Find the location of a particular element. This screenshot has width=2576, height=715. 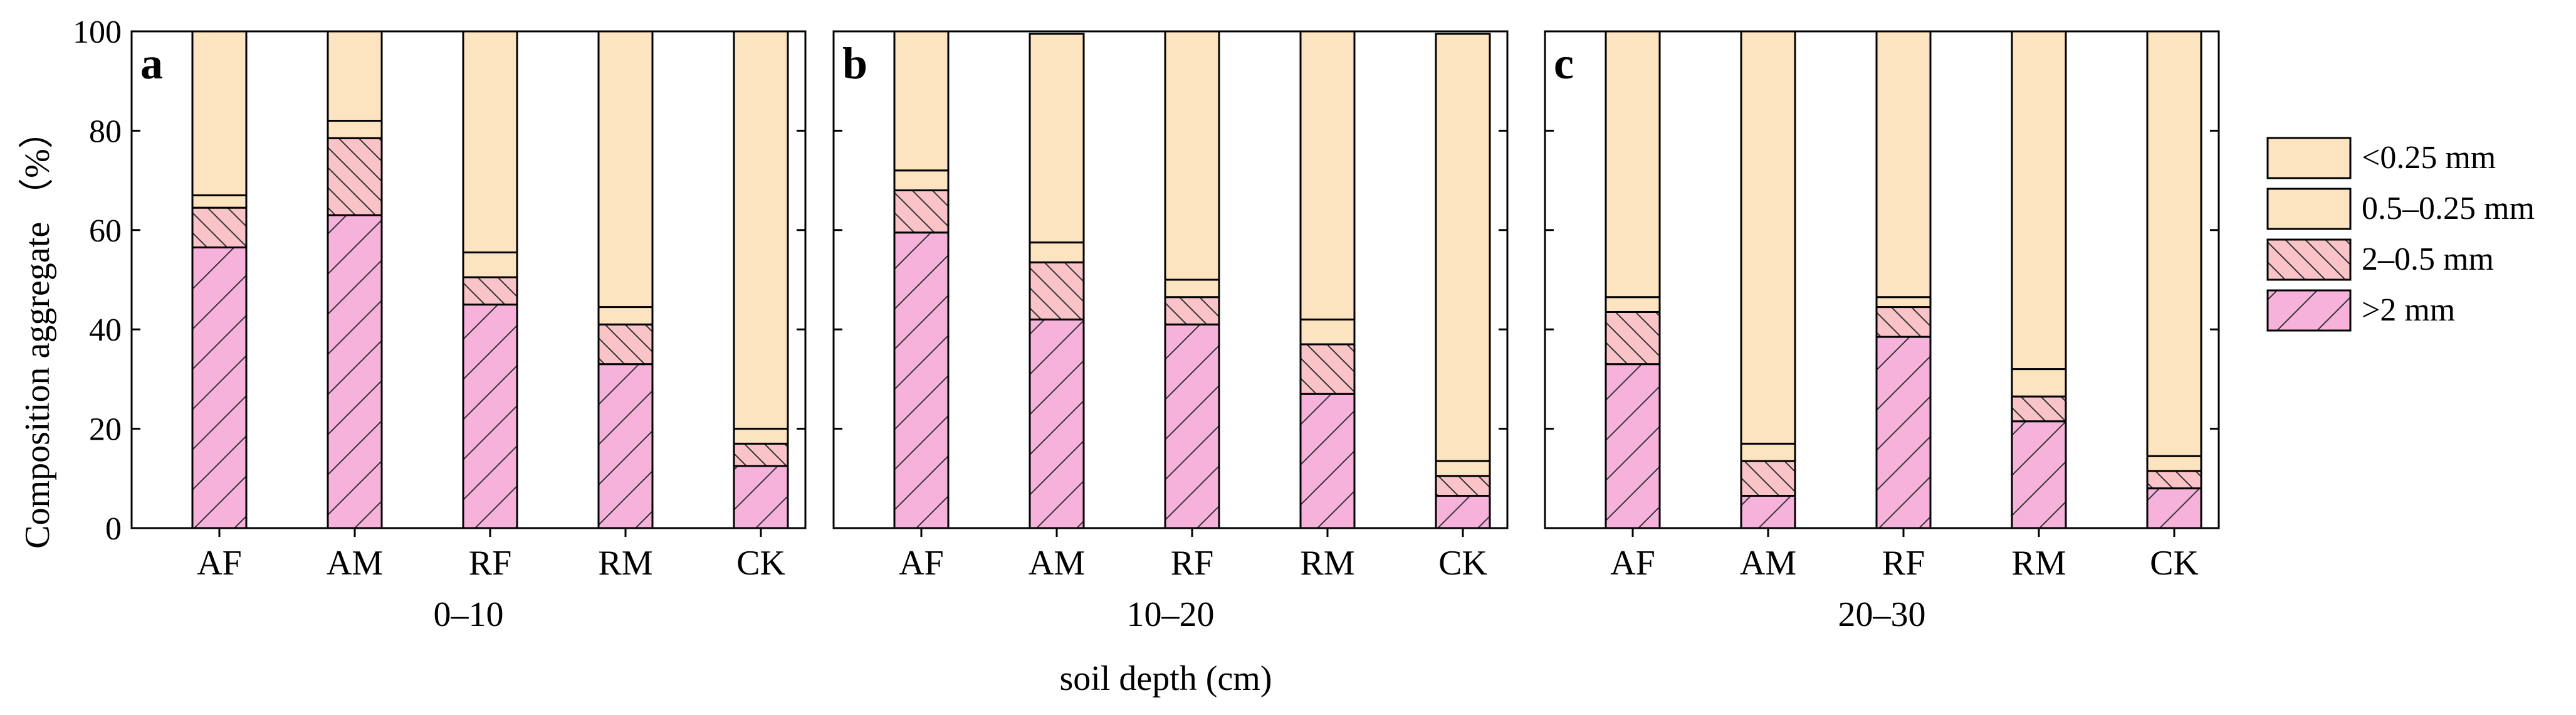

depth-label: 20–30 is located at coordinates (1882, 614).